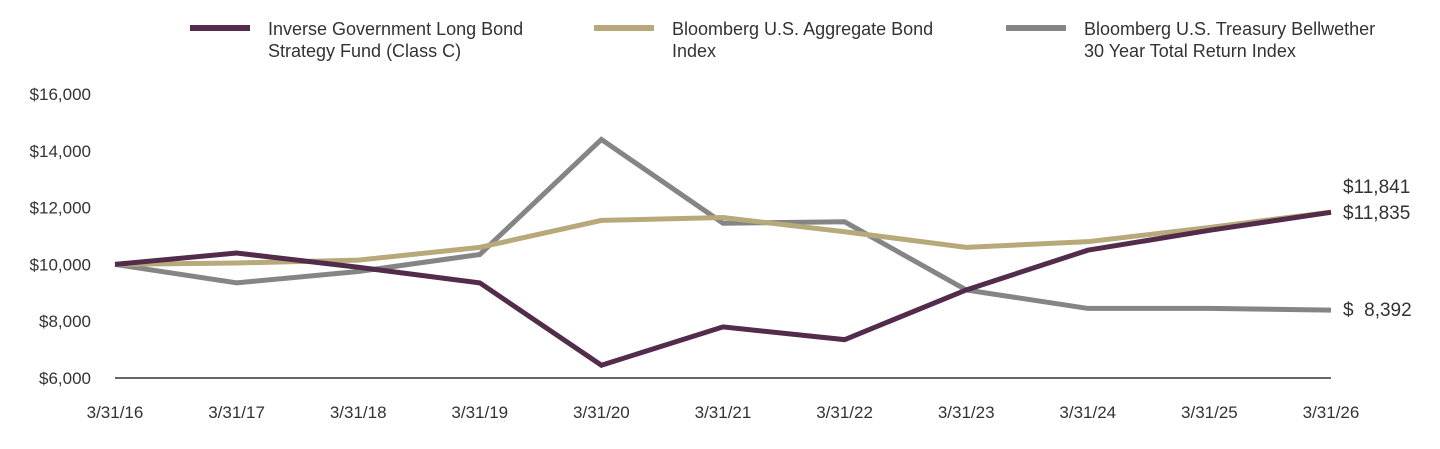 This screenshot has width=1440, height=449. What do you see at coordinates (60, 208) in the screenshot?
I see `y-tick-label: $12,000` at bounding box center [60, 208].